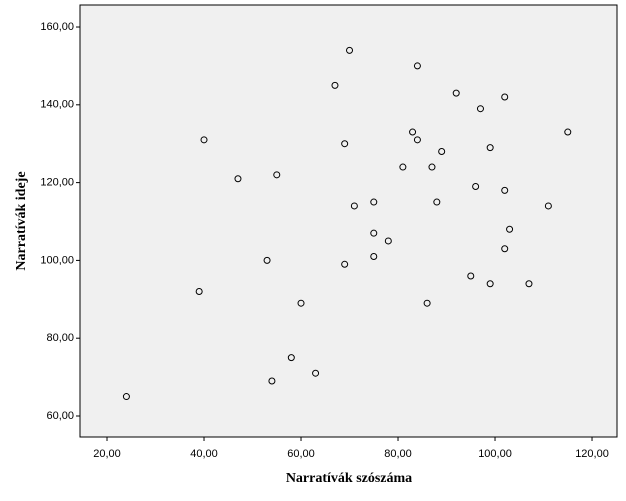 The image size is (626, 501). Describe the element at coordinates (60, 416) in the screenshot. I see `y-tick-label: 60,00` at that location.